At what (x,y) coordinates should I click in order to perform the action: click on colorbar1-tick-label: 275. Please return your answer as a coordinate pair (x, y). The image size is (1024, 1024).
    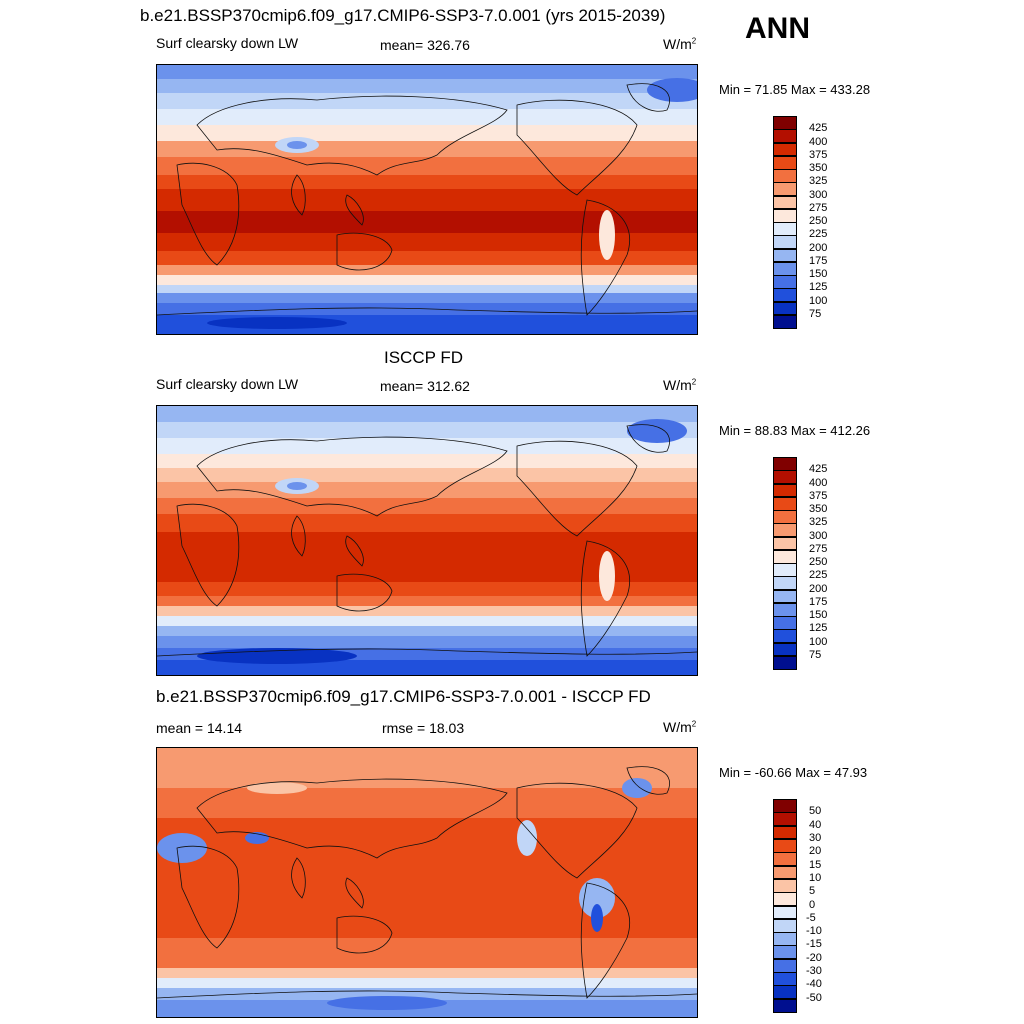
    Looking at the image, I should click on (818, 207).